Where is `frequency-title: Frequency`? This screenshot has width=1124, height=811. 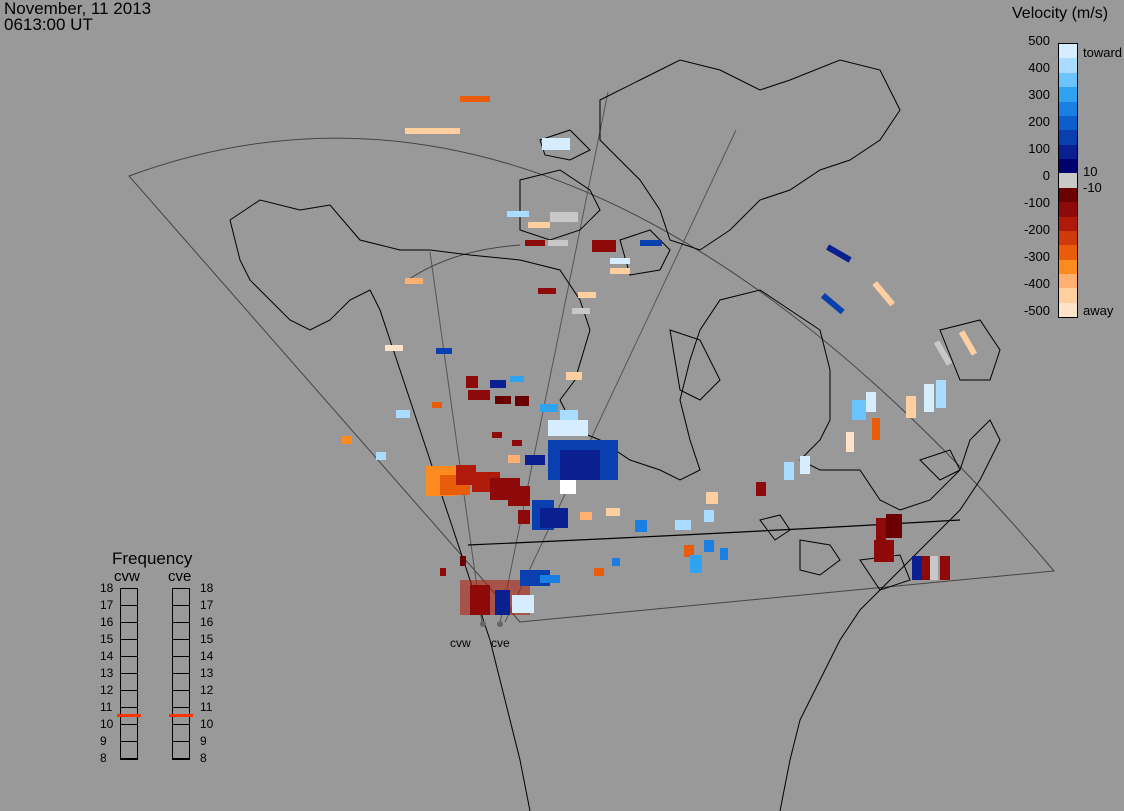
frequency-title: Frequency is located at coordinates (152, 558).